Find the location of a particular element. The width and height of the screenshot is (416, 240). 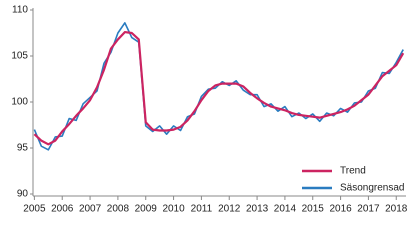

y-tick-label: 95 is located at coordinates (23, 148).